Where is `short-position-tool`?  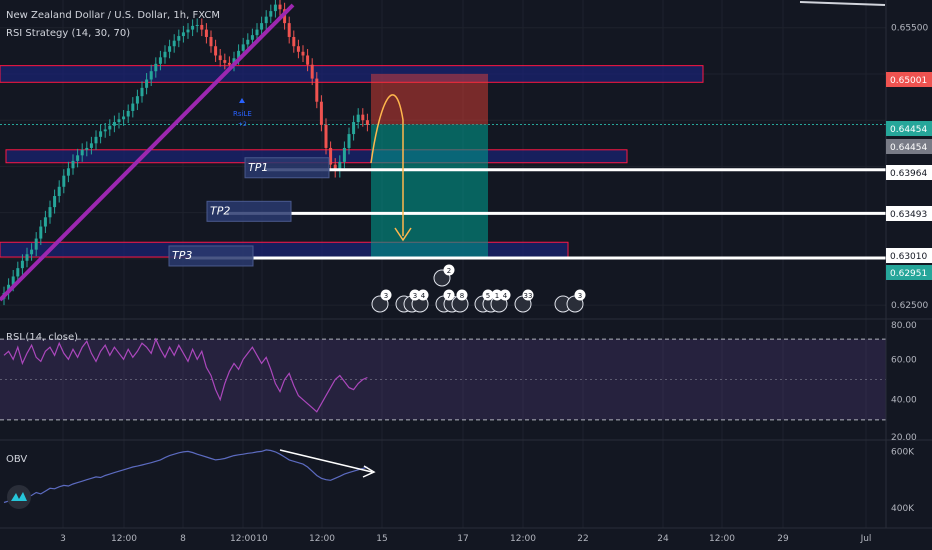 short-position-tool is located at coordinates (429, 165).